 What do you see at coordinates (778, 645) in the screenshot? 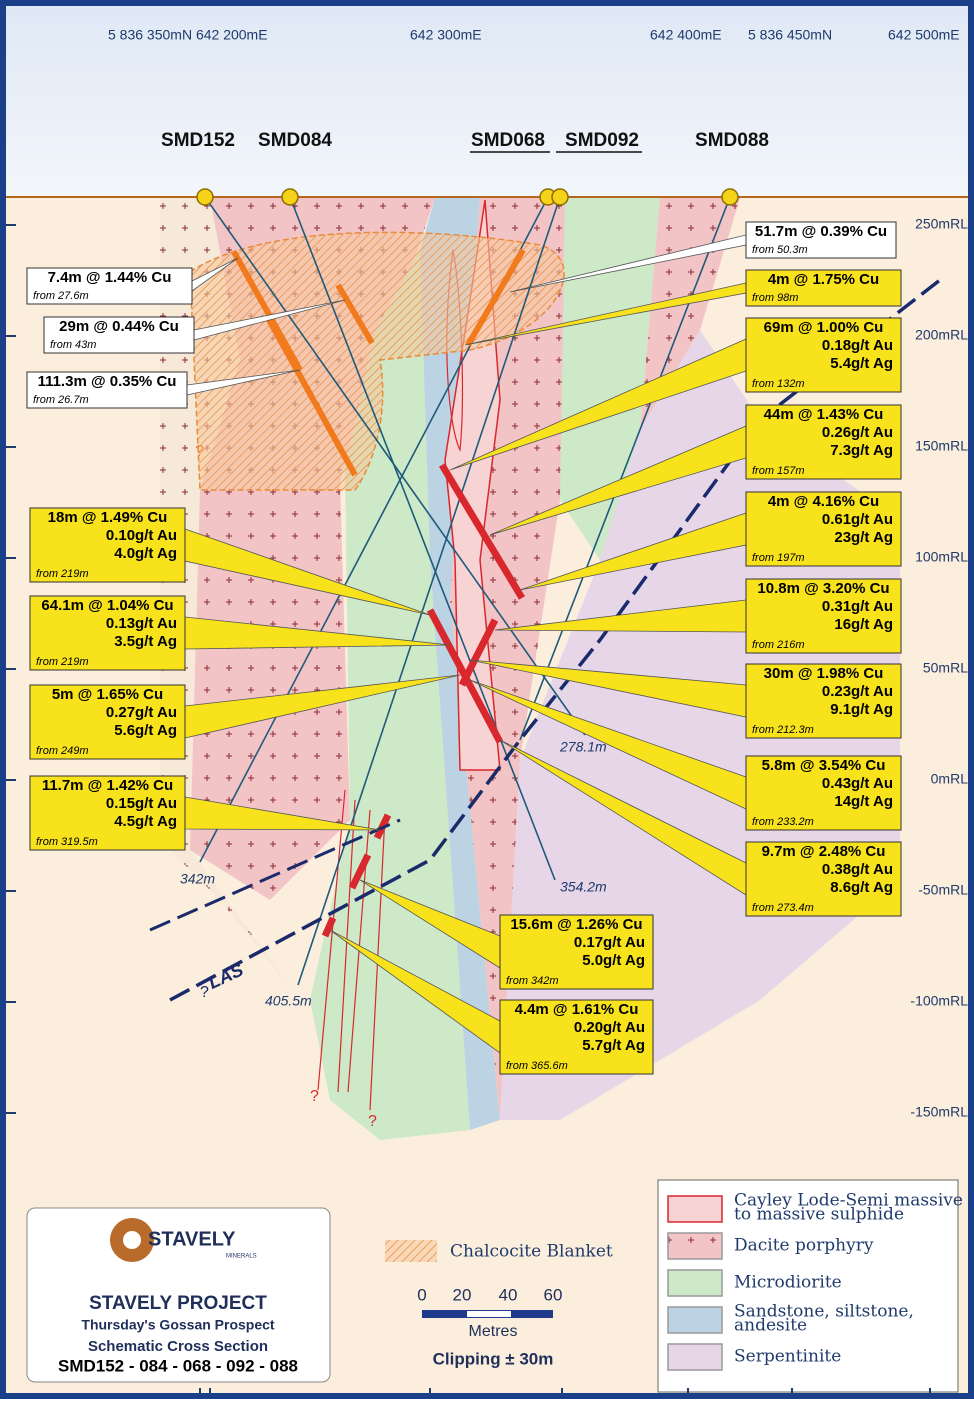
I see `intercept-from: from 216m` at bounding box center [778, 645].